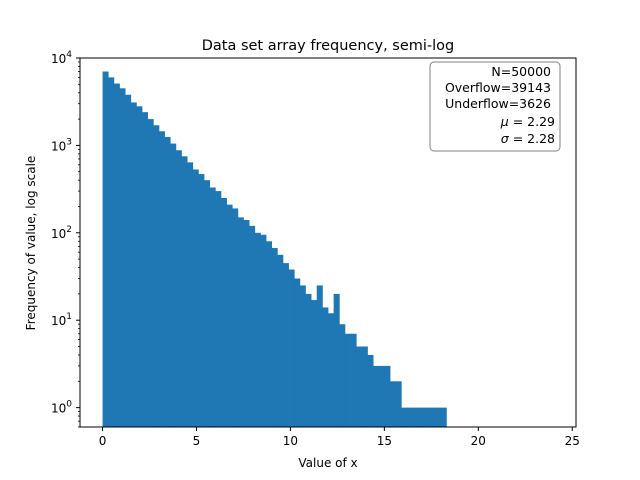 This screenshot has height=480, width=640. I want to click on x-tick-label: 10, so click(290, 441).